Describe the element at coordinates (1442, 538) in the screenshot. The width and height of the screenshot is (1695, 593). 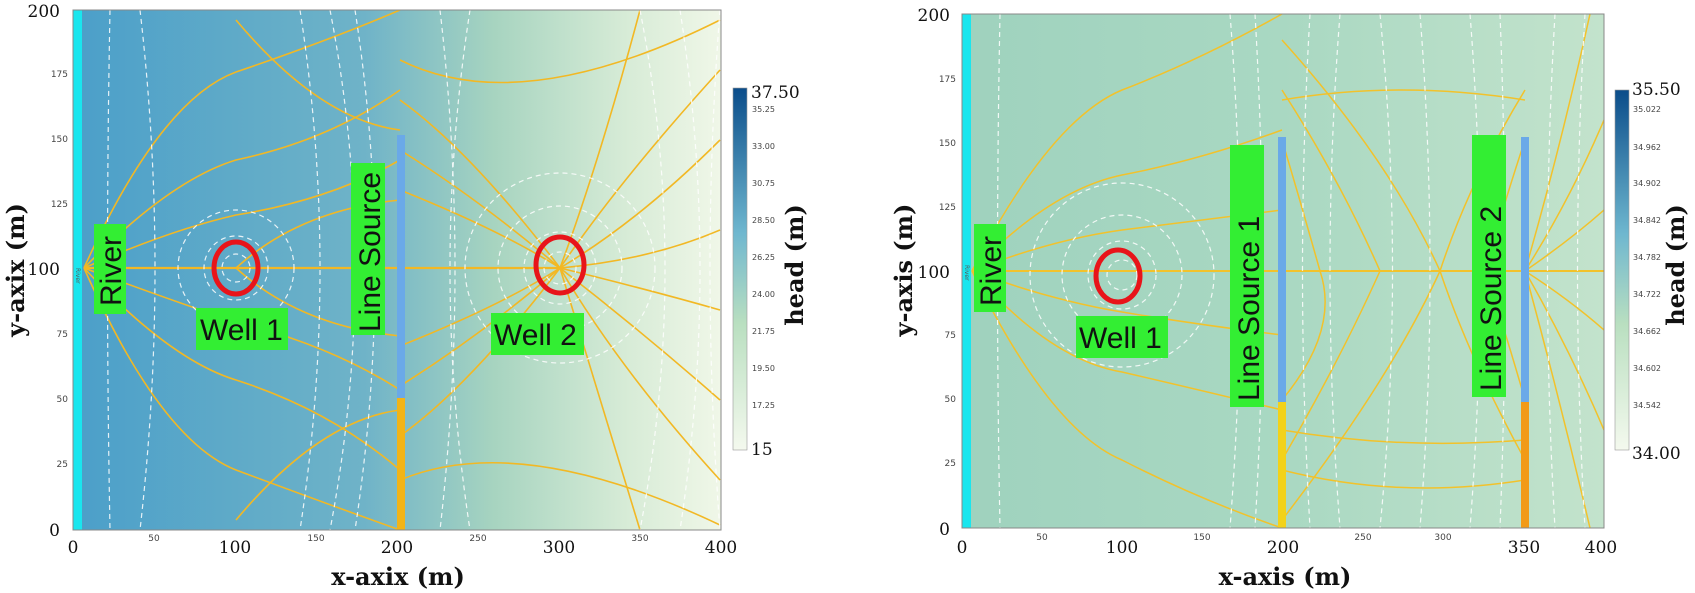
I see `right-x-tick: 300` at that location.